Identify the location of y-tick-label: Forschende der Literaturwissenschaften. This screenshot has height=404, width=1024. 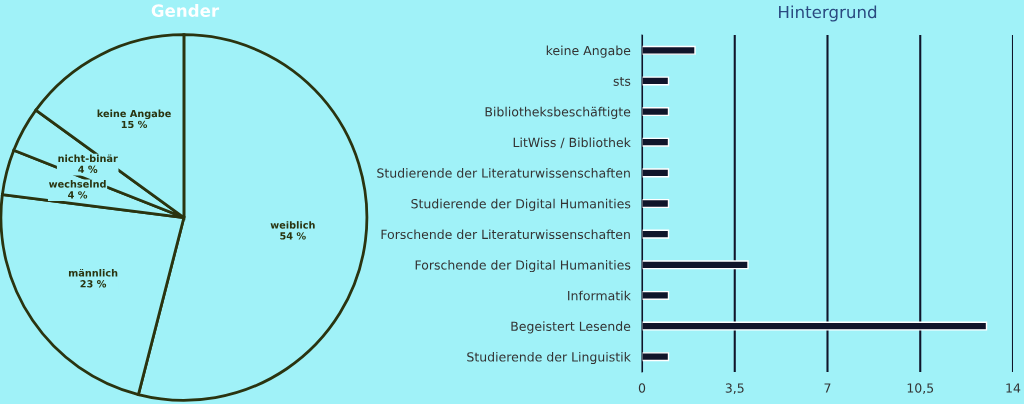
(505, 234).